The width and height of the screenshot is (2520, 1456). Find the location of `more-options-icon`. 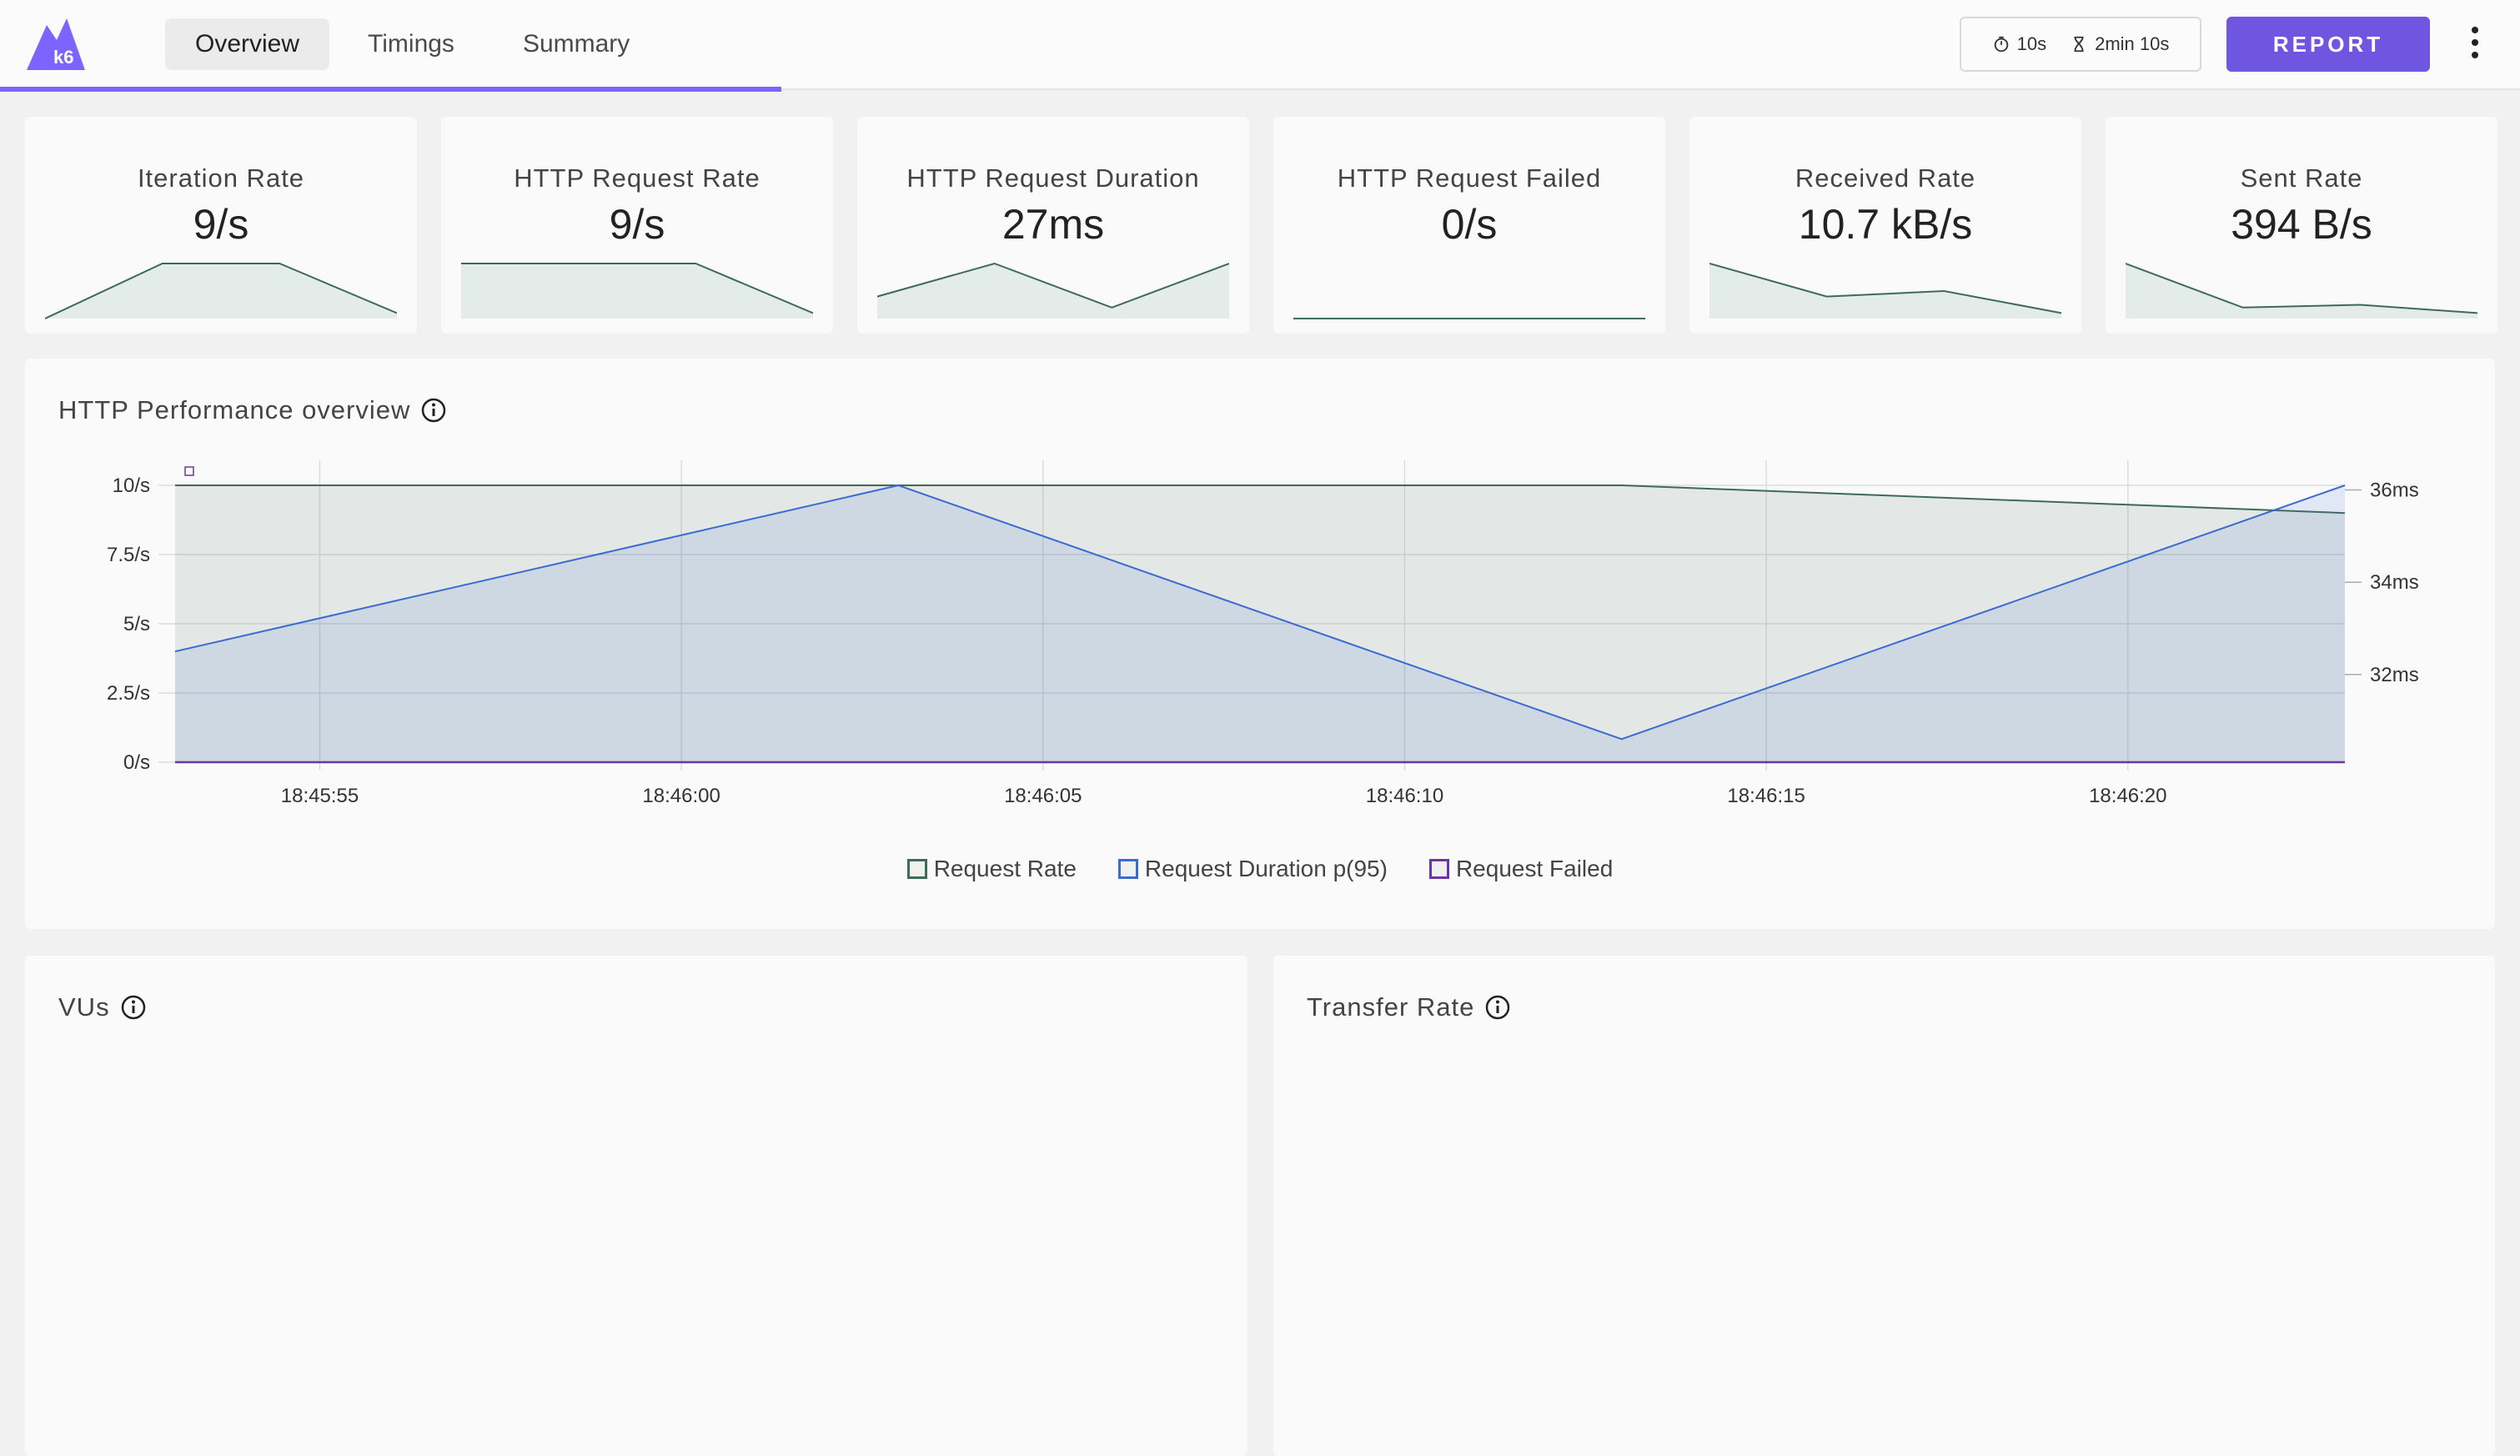

more-options-icon is located at coordinates (2475, 44).